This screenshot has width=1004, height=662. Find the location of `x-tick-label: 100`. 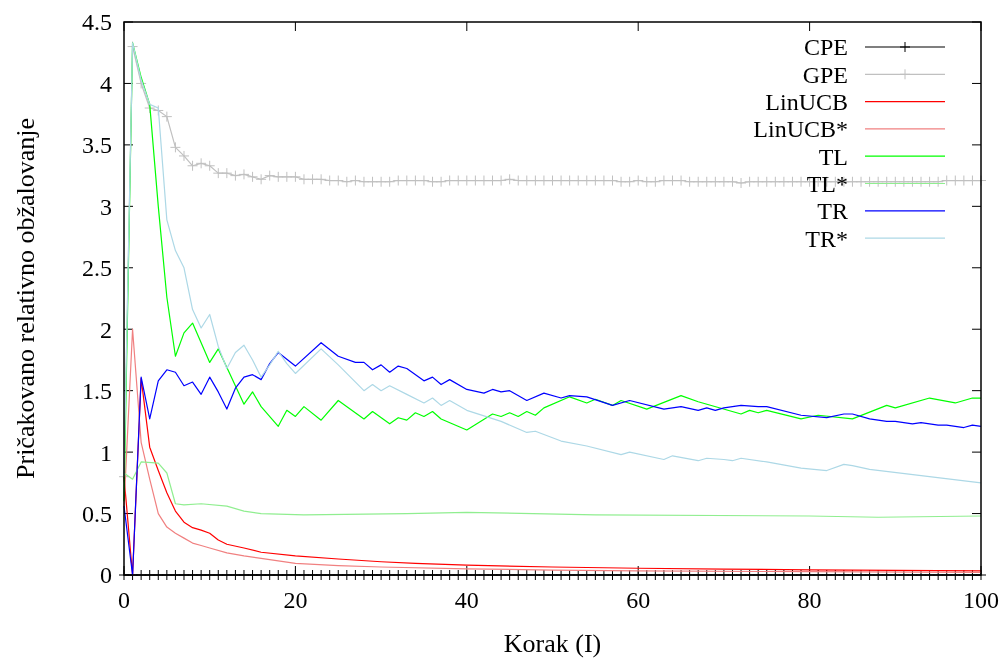

x-tick-label: 100 is located at coordinates (981, 600).